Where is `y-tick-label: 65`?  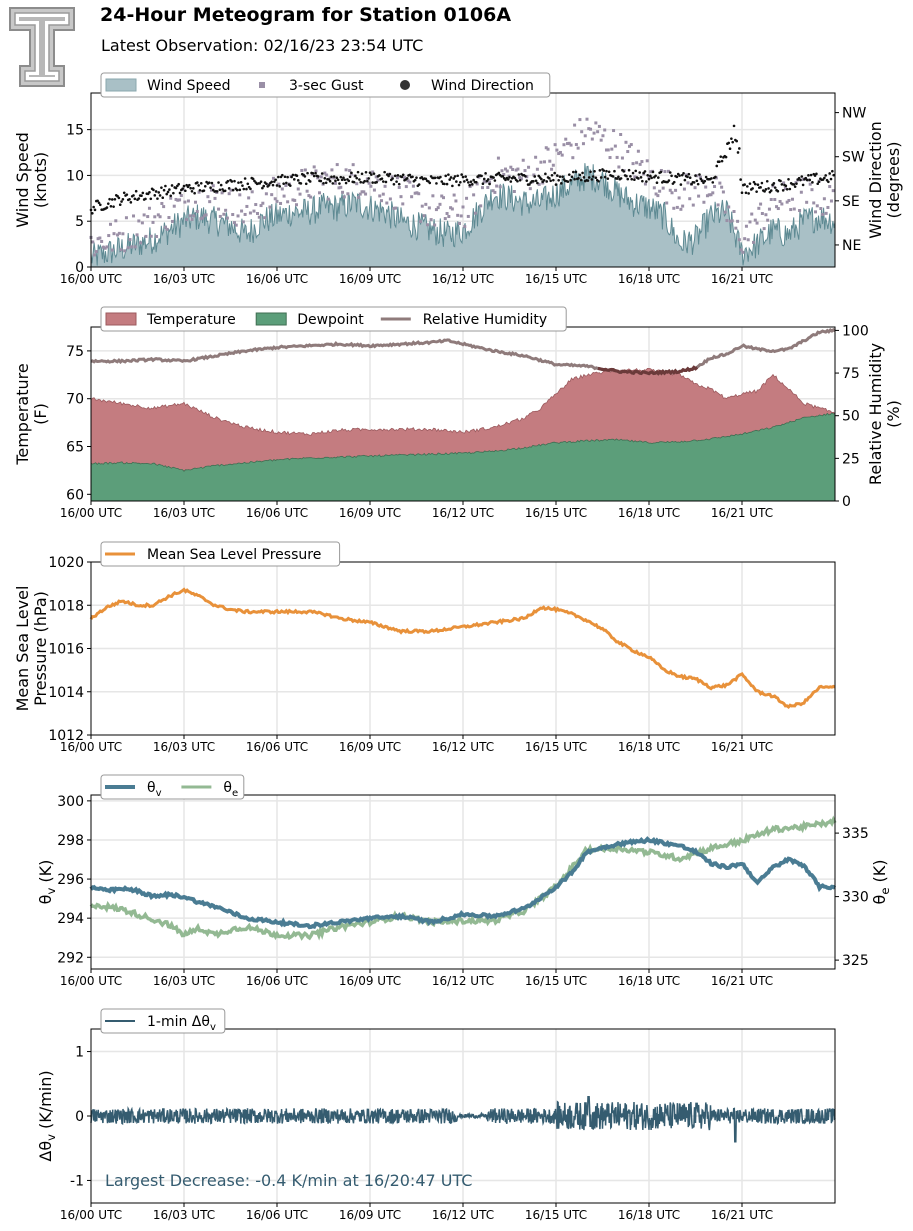
y-tick-label: 65 is located at coordinates (75, 448).